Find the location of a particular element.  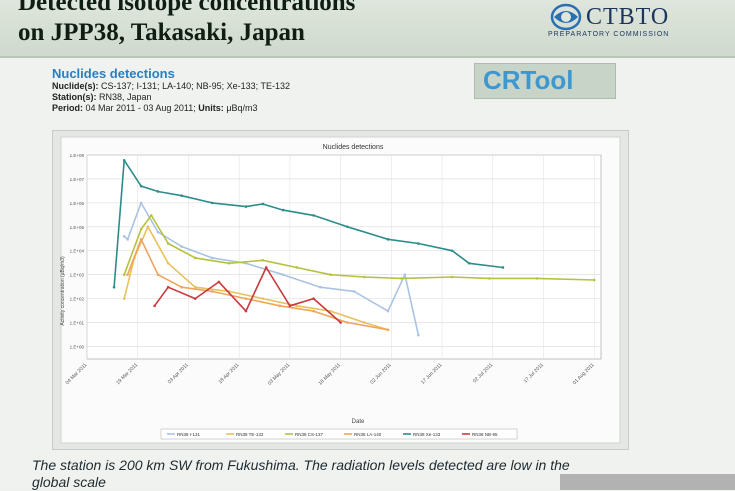

y-tick-label: 1.E+03 is located at coordinates (77, 275).